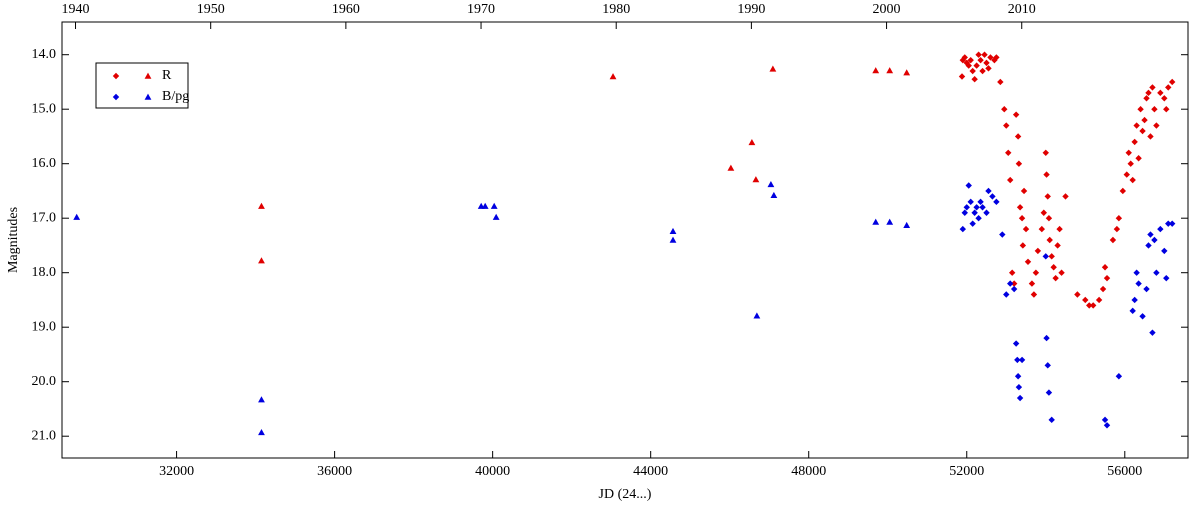 The width and height of the screenshot is (1200, 508). Describe the element at coordinates (492, 471) in the screenshot. I see `x-tick-label: 40000` at that location.